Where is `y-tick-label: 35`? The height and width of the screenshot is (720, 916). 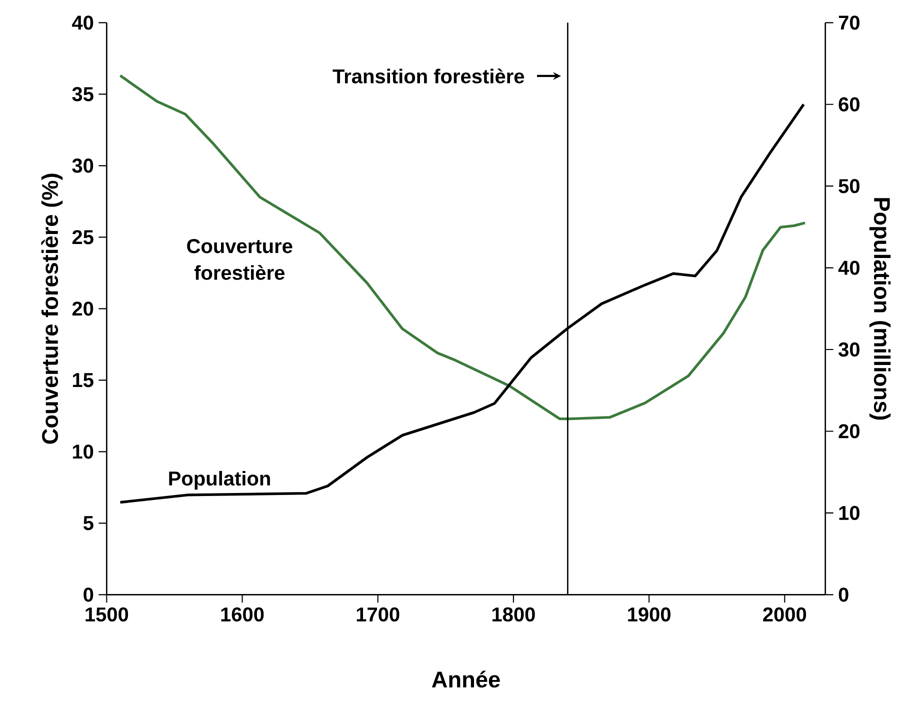
y-tick-label: 35 is located at coordinates (83, 94).